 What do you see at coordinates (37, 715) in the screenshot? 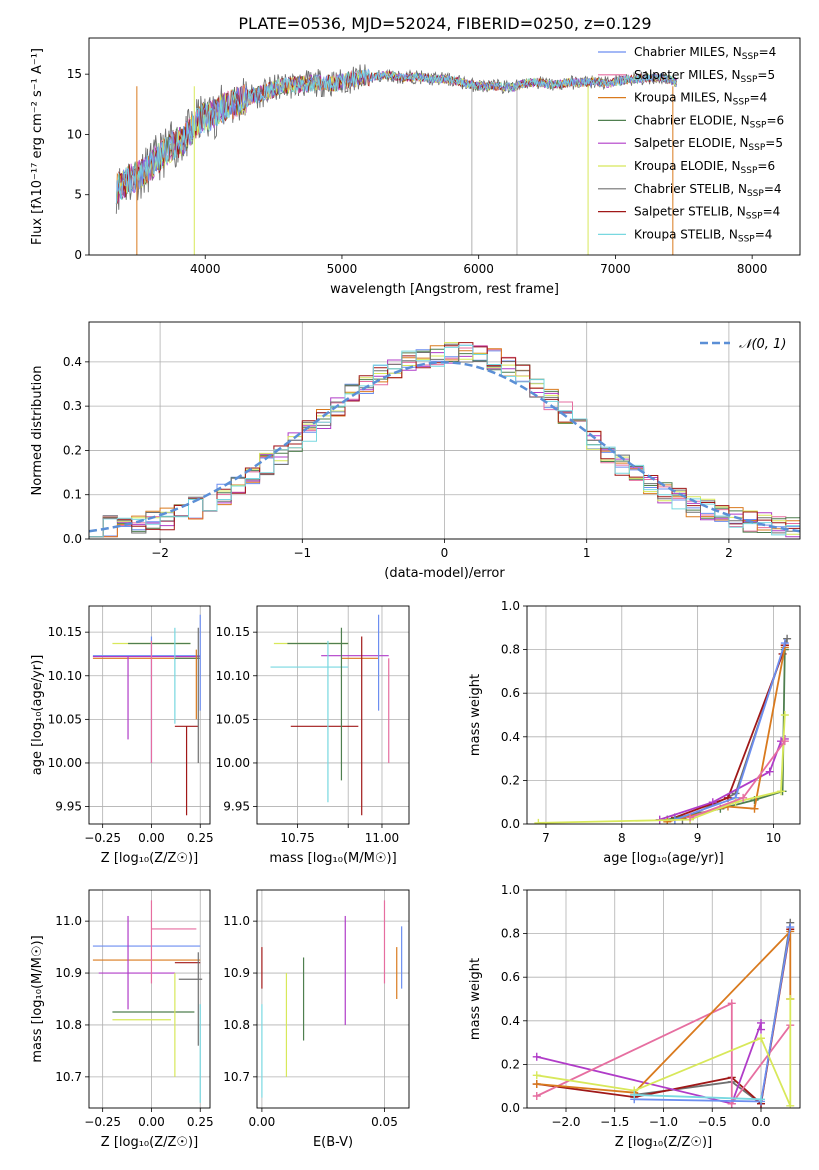
I see `y-axis-label: age [log₁₀(age/yr)]` at bounding box center [37, 715].